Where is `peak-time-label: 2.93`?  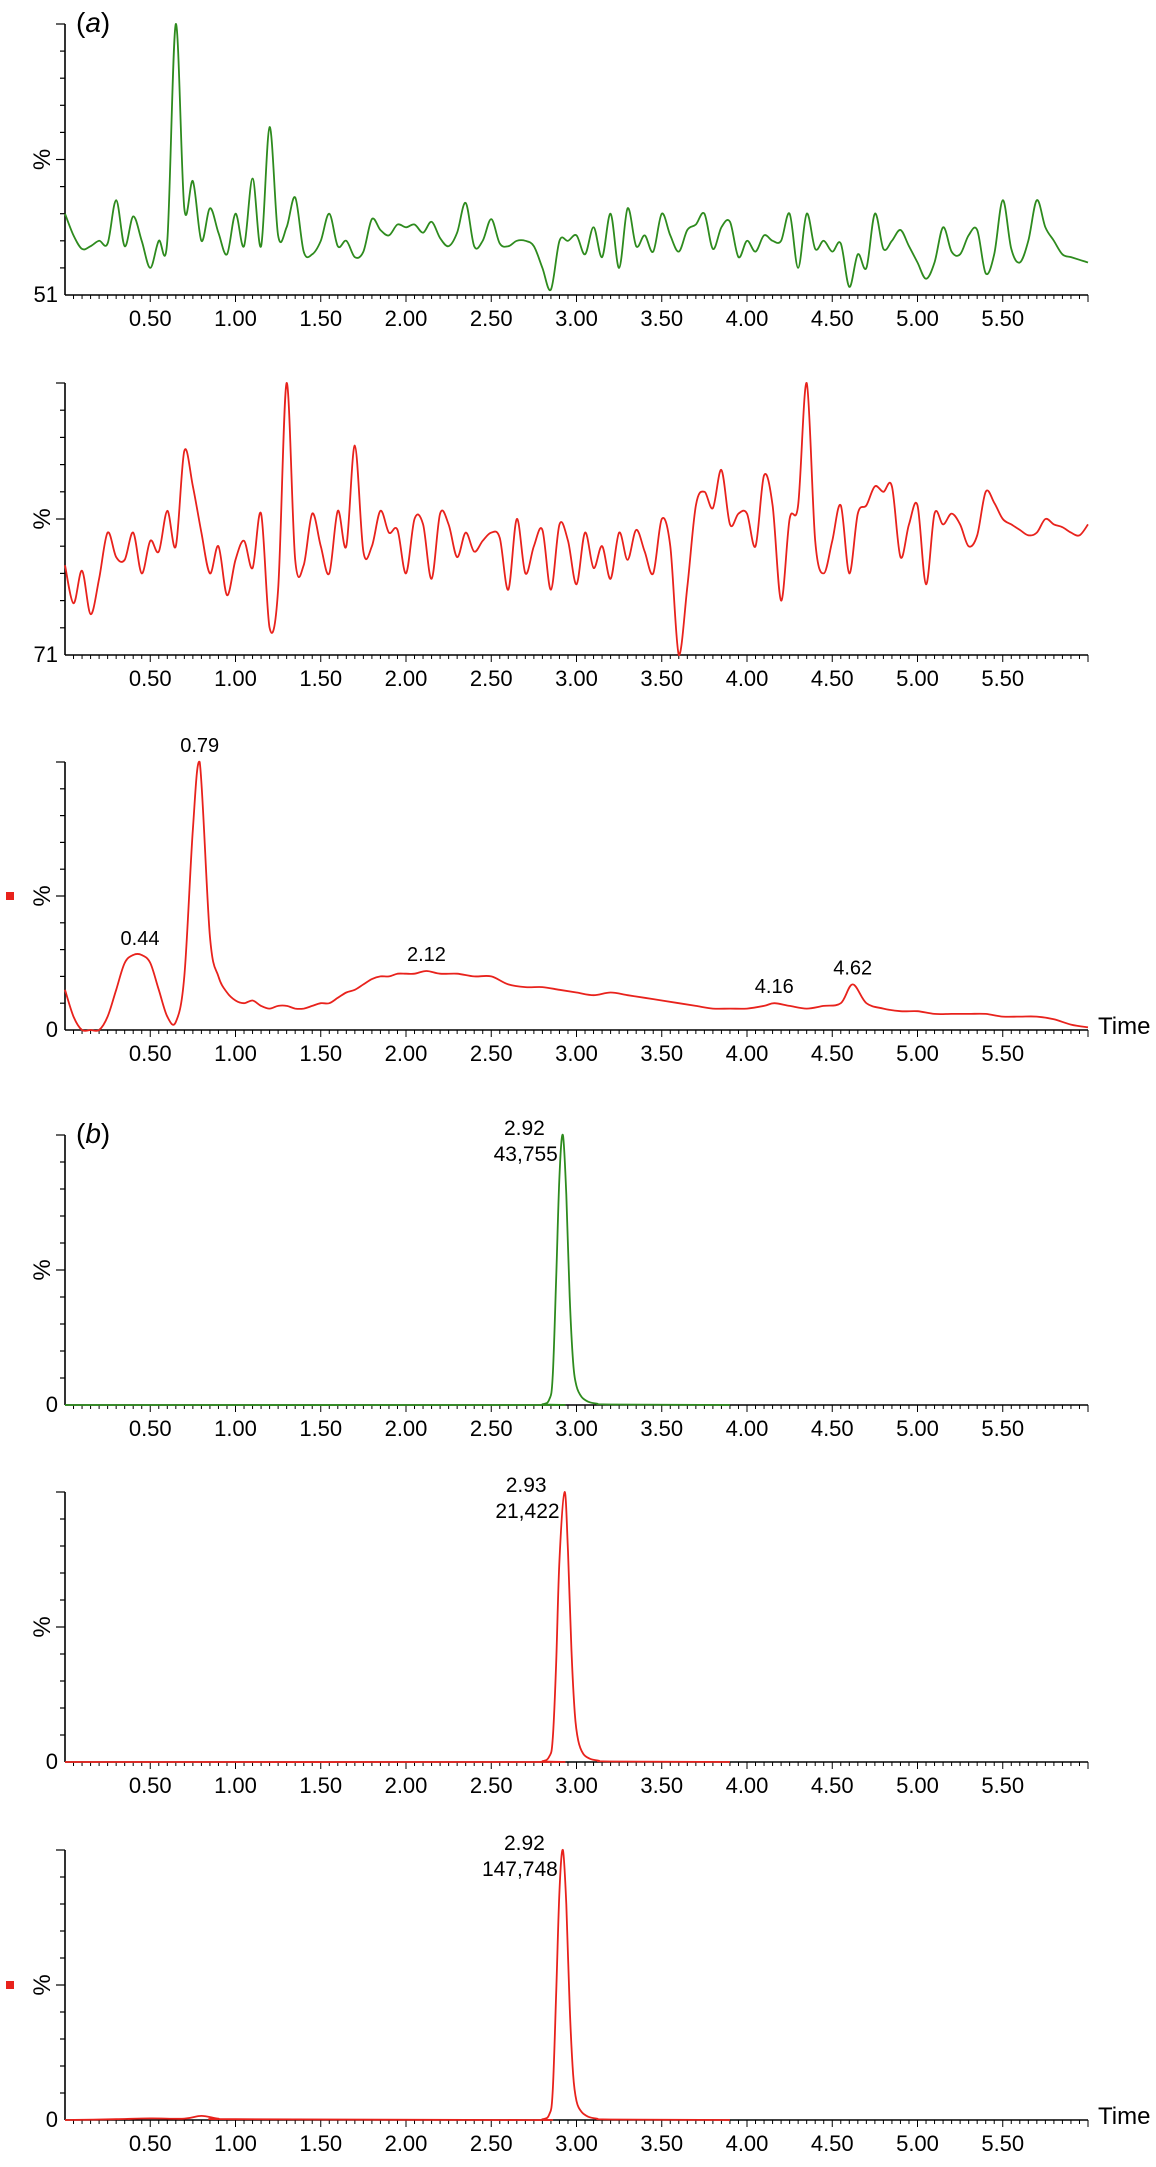 peak-time-label: 2.93 is located at coordinates (526, 1485).